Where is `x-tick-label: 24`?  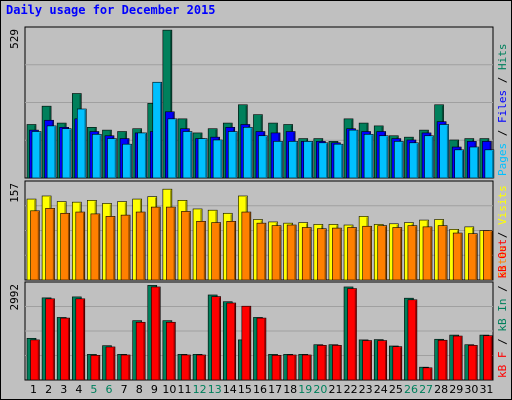
x-tick-label: 24 is located at coordinates (381, 389).